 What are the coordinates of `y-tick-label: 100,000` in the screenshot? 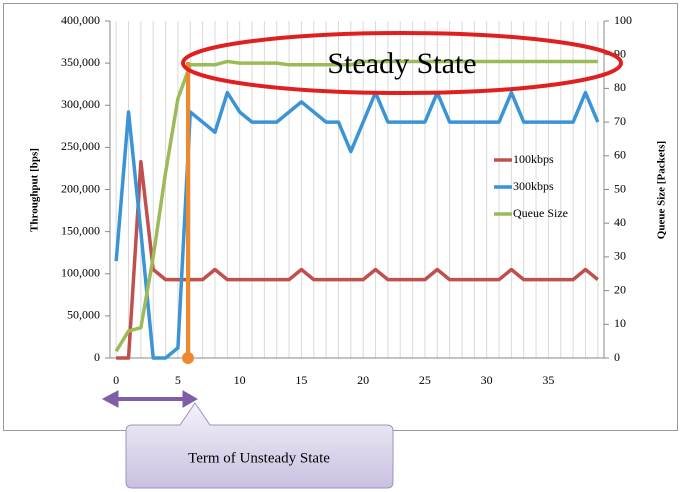 It's located at (80, 273).